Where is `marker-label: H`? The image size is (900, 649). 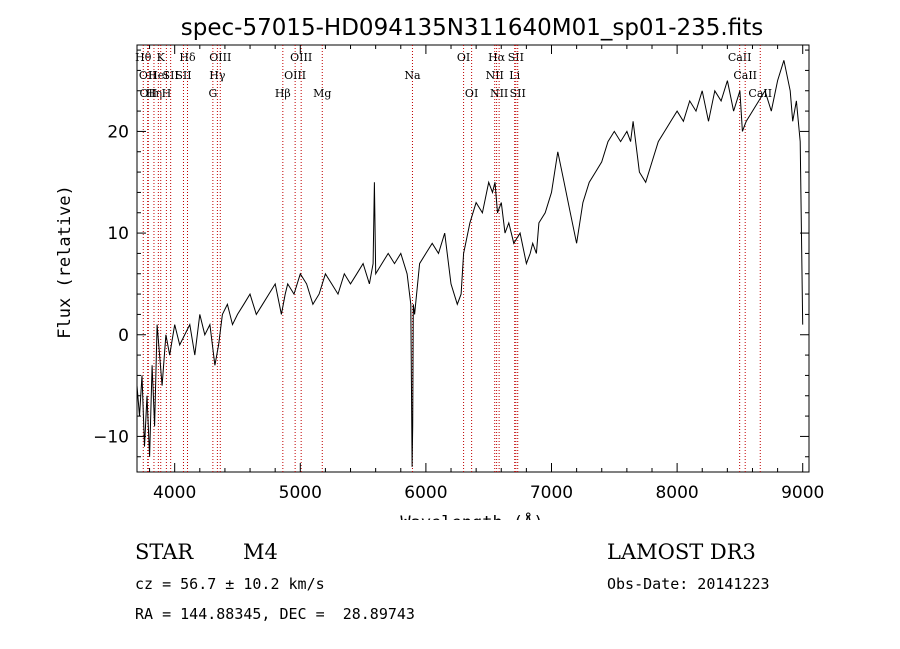
marker-label: H is located at coordinates (167, 93).